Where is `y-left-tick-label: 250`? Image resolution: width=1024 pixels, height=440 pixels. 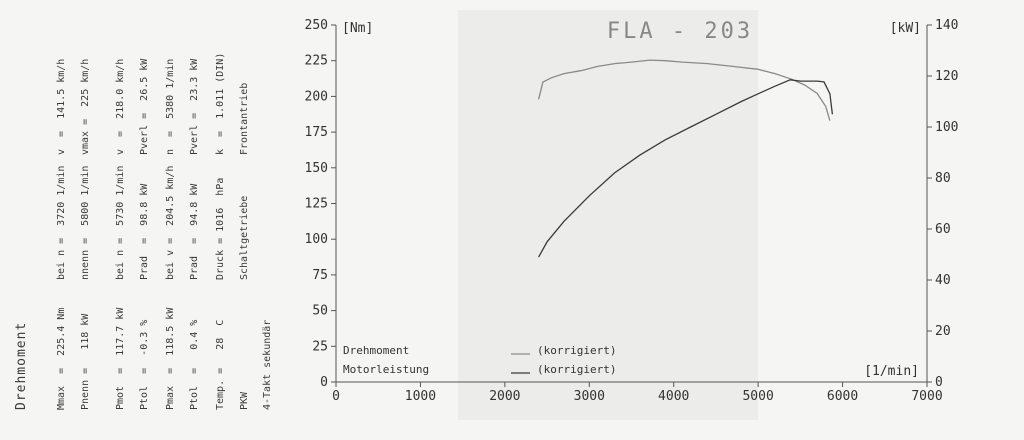 y-left-tick-label: 250 is located at coordinates (316, 25).